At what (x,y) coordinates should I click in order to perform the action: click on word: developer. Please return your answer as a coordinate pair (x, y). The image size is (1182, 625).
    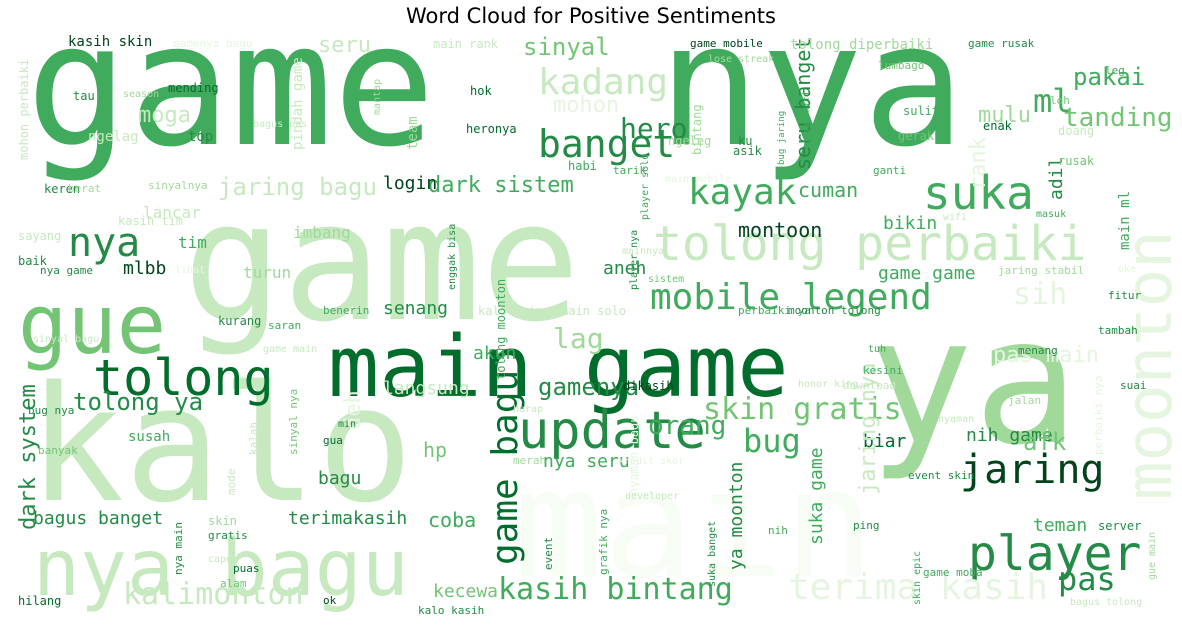
    Looking at the image, I should click on (652, 496).